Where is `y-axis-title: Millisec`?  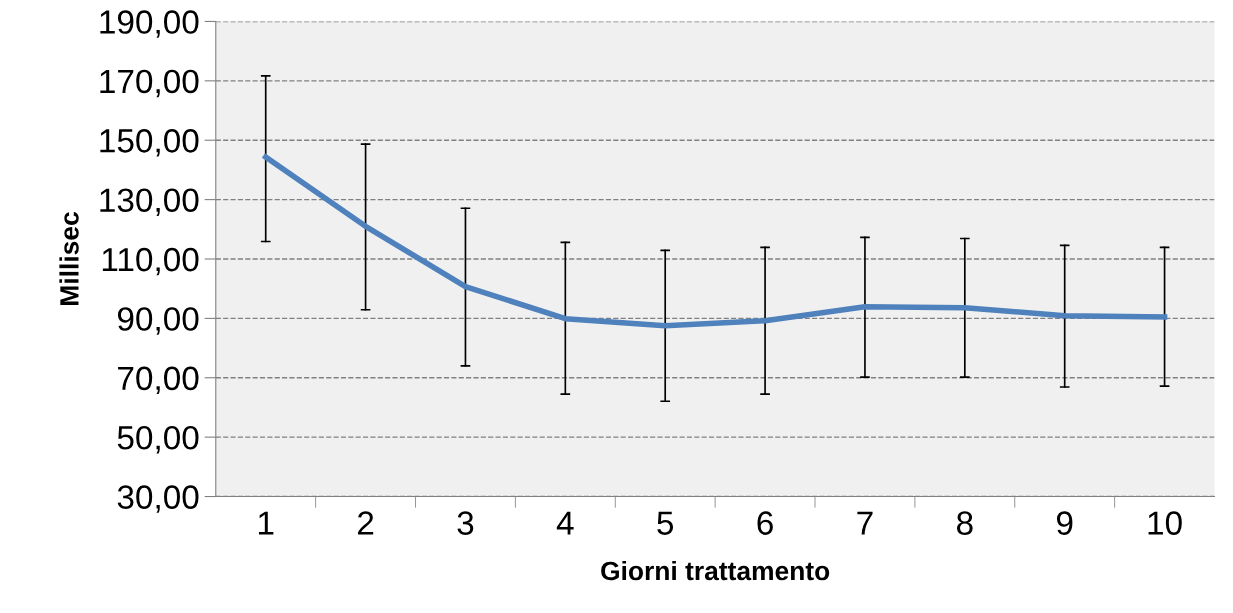
y-axis-title: Millisec is located at coordinates (69, 258).